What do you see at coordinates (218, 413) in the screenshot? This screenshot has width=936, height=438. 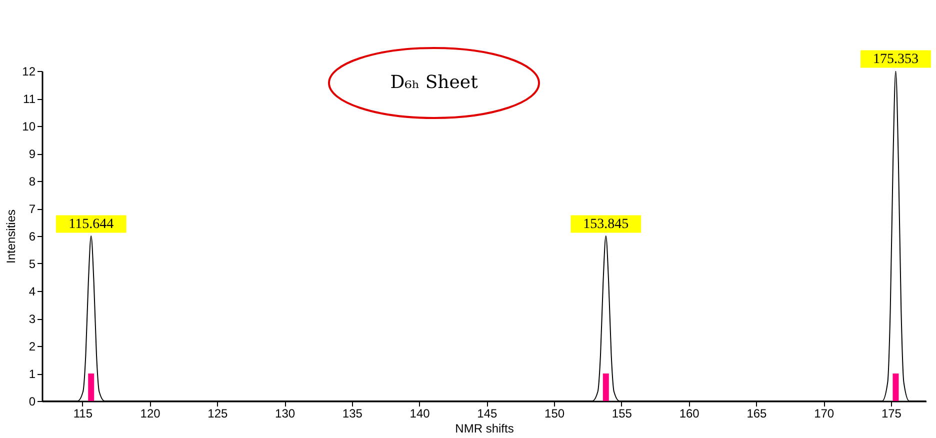 I see `x-tick-label: 125` at bounding box center [218, 413].